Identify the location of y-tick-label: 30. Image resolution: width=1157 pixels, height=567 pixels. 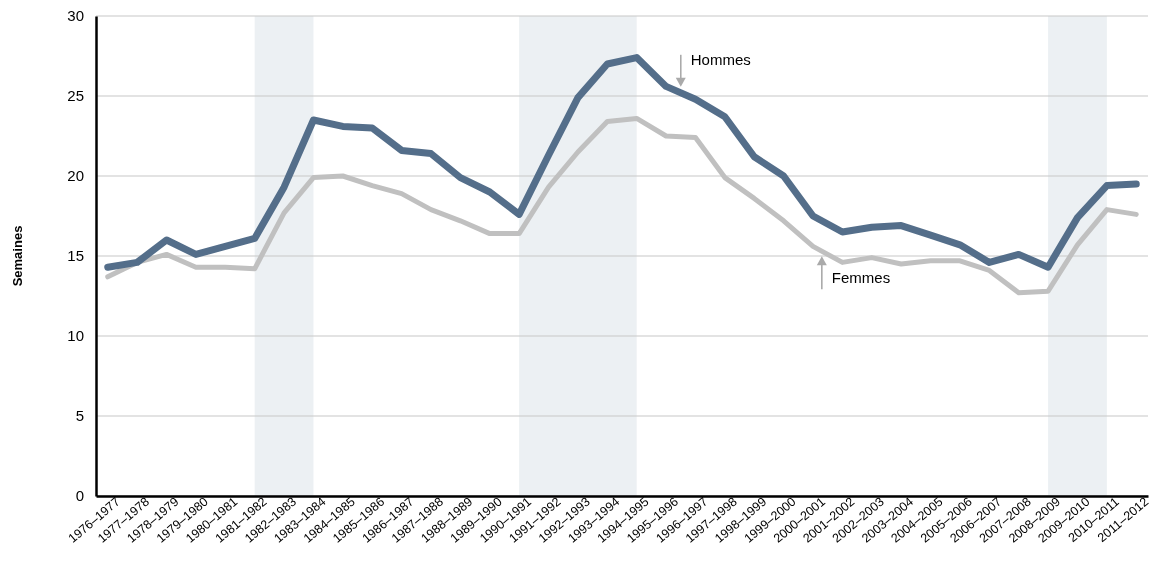
(75, 16).